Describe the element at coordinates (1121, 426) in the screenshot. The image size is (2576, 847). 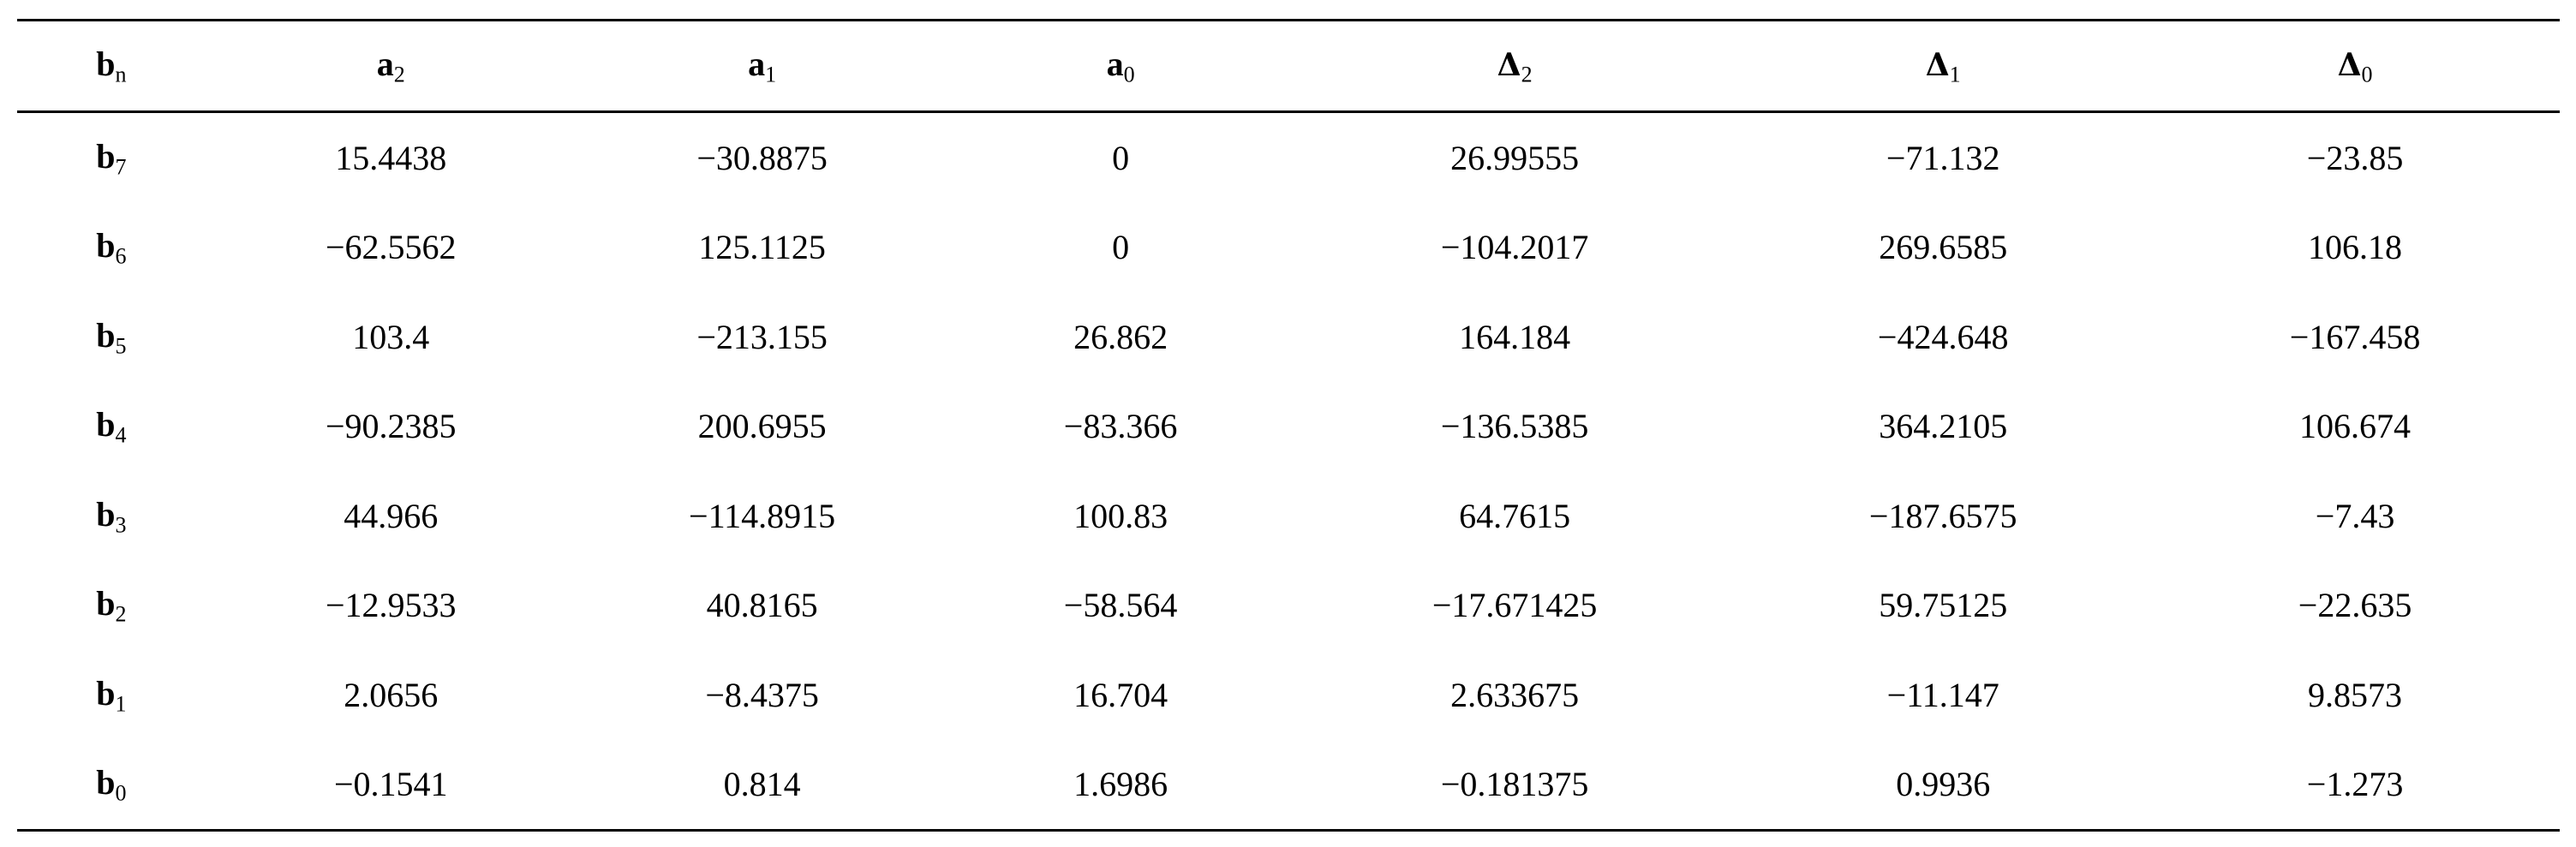
I see `table-cell: −83.366` at that location.